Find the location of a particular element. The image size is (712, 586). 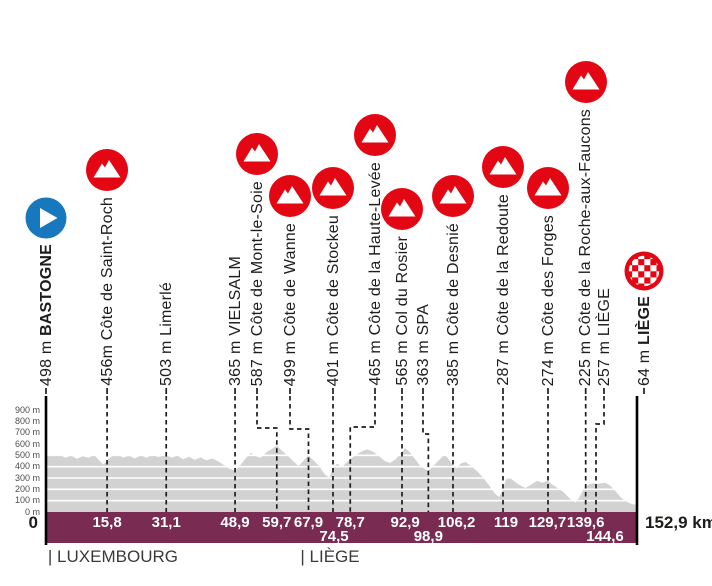

axis-tick-label: 300 m is located at coordinates (27, 477).